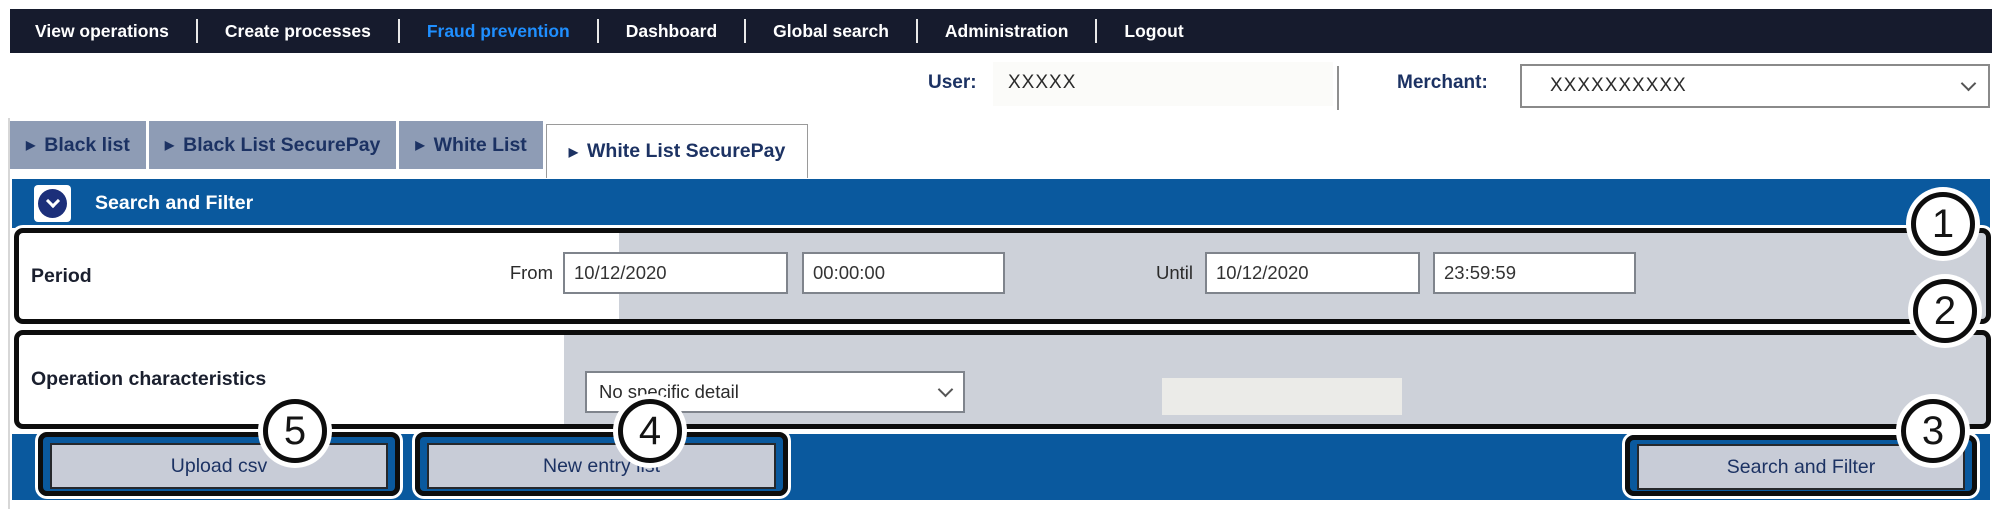 This screenshot has width=2001, height=509. I want to click on period-label: Period, so click(61, 275).